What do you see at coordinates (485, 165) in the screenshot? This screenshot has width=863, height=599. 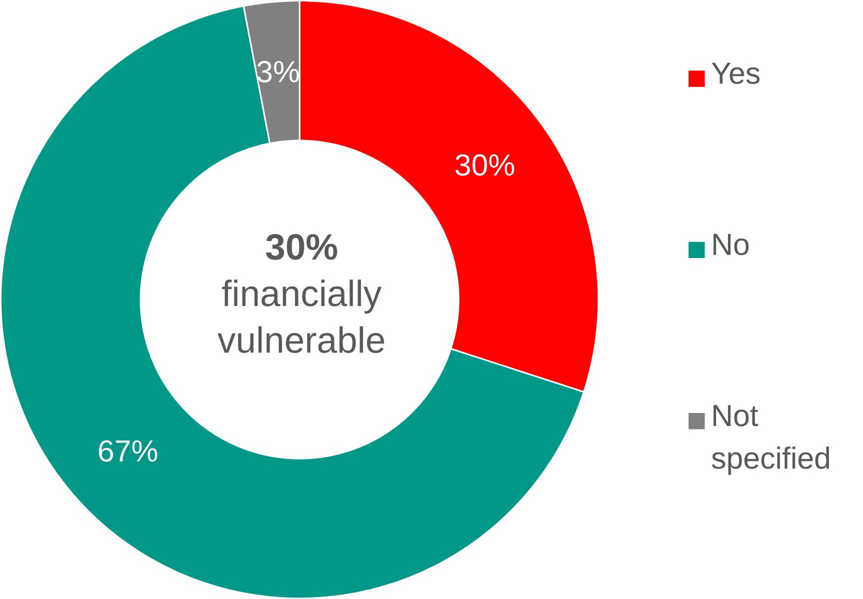 I see `data-label: 30%` at bounding box center [485, 165].